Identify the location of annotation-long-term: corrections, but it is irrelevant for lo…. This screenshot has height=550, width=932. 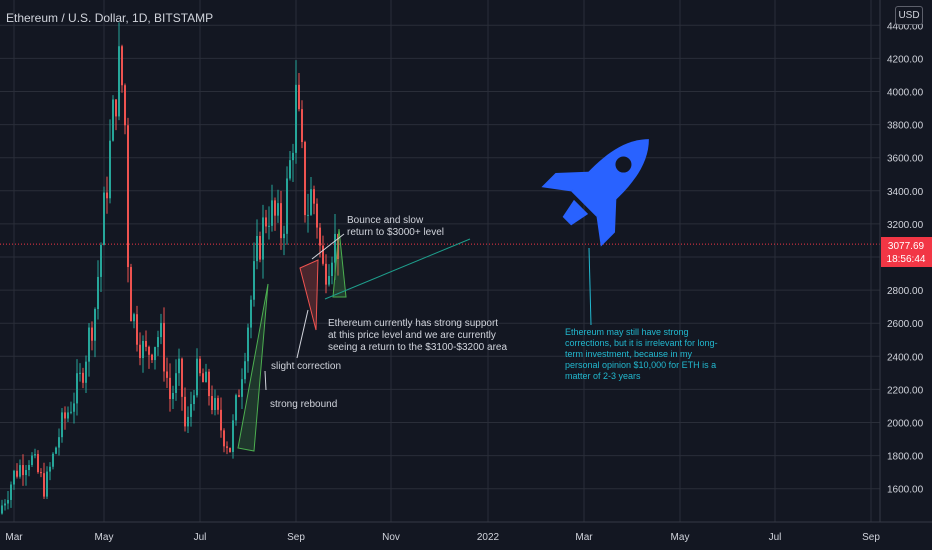
(641, 343).